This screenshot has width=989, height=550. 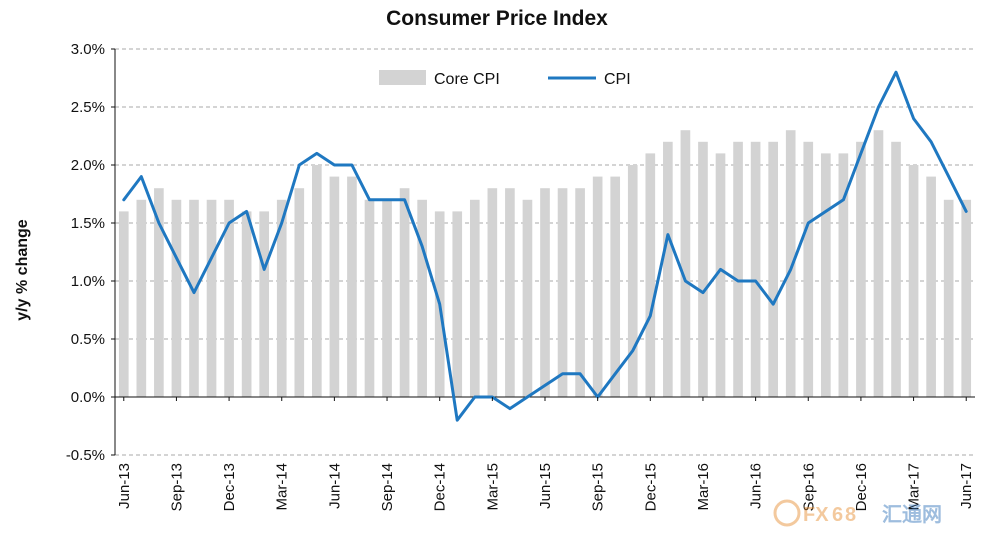 What do you see at coordinates (387, 487) in the screenshot?
I see `x-tick-label: Sep-14` at bounding box center [387, 487].